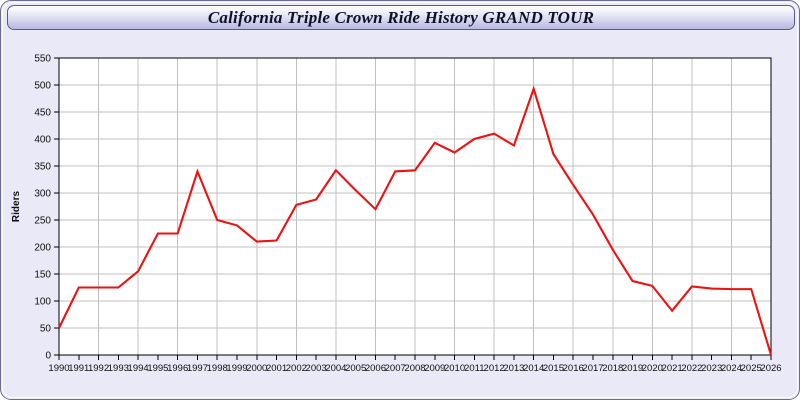 This screenshot has height=400, width=800. I want to click on x-tick-label: 2025, so click(751, 368).